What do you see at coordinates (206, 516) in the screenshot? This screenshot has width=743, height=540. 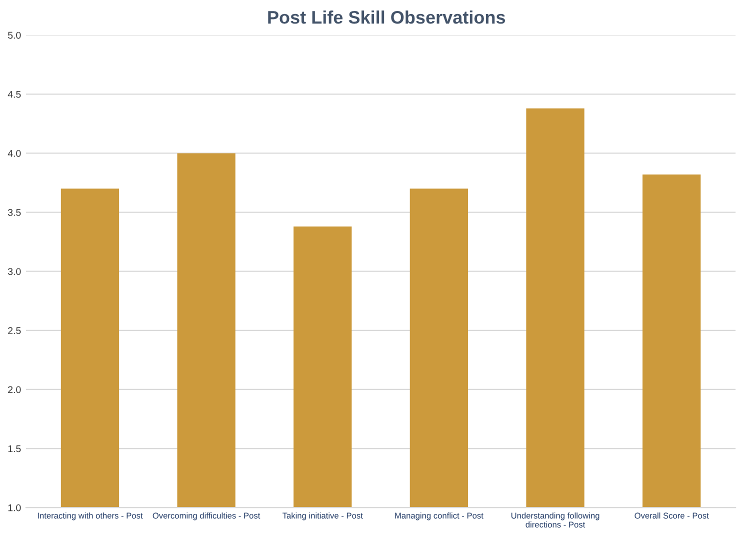 I see `x-tick-label: Overcoming difficulties - Post` at bounding box center [206, 516].